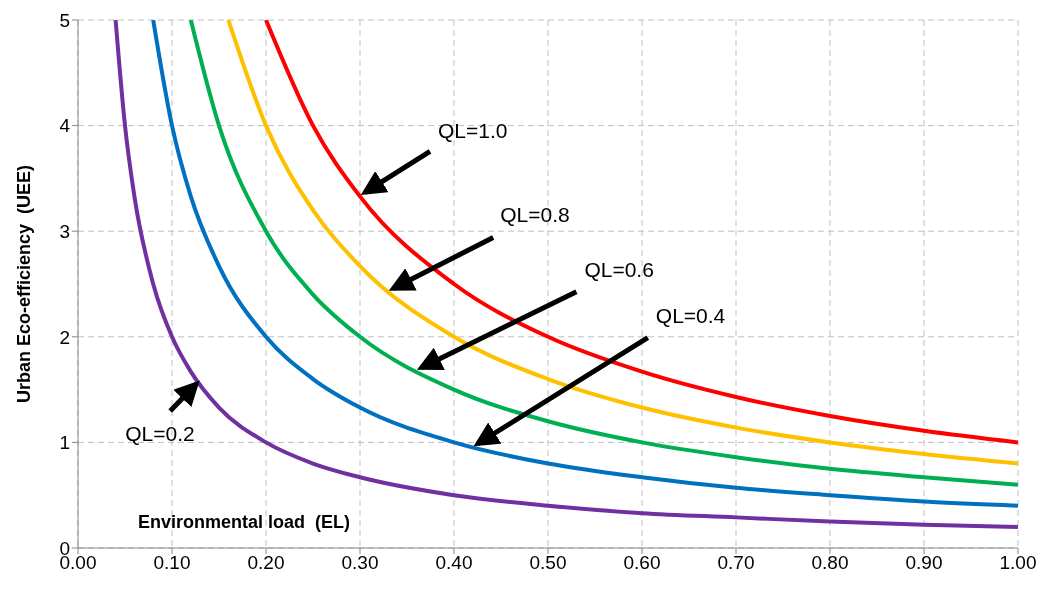 Image resolution: width=1062 pixels, height=610 pixels. I want to click on y-tick-label: 2, so click(64, 337).